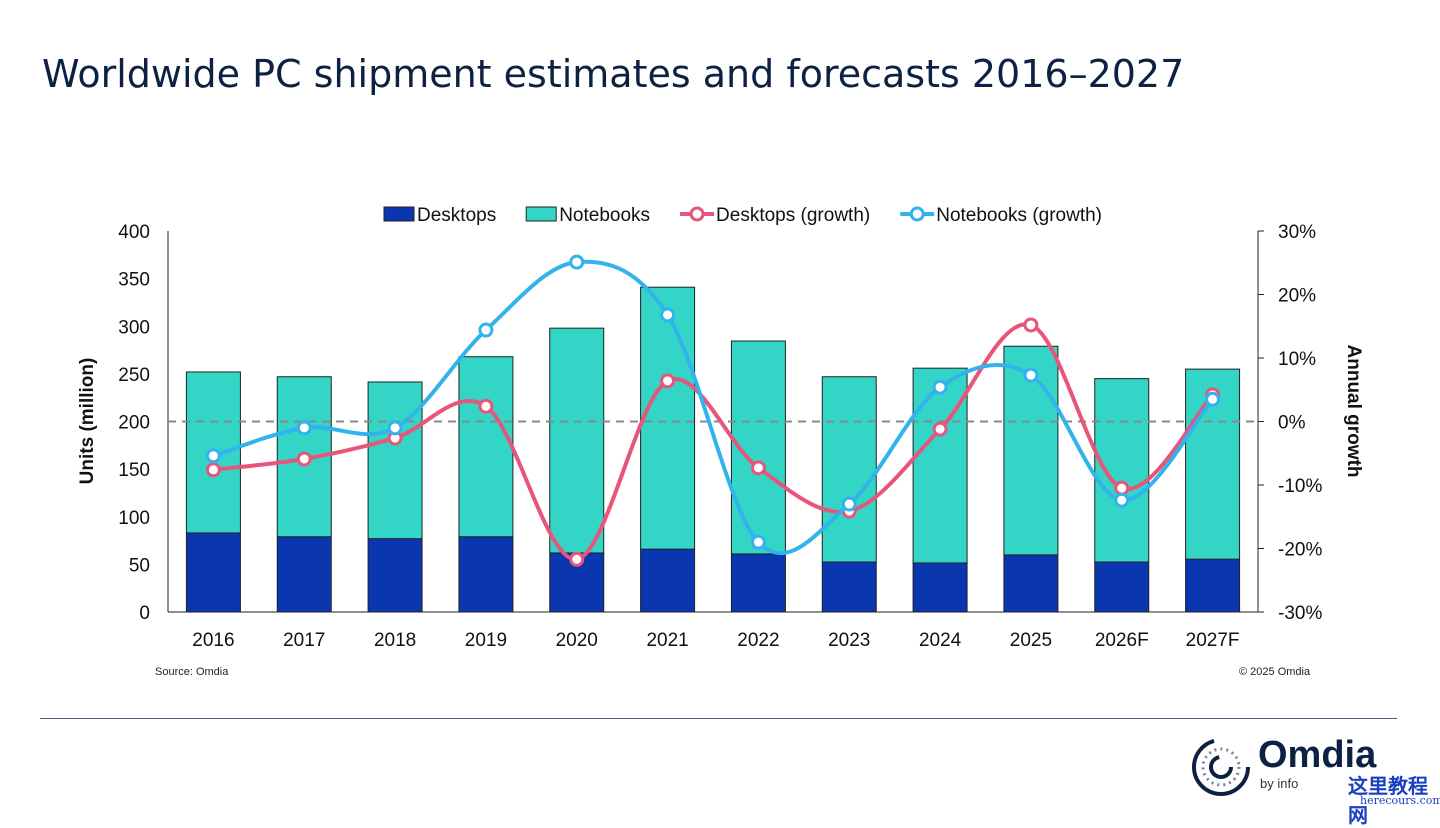  Describe the element at coordinates (139, 565) in the screenshot. I see `y-tick-label: 50` at that location.